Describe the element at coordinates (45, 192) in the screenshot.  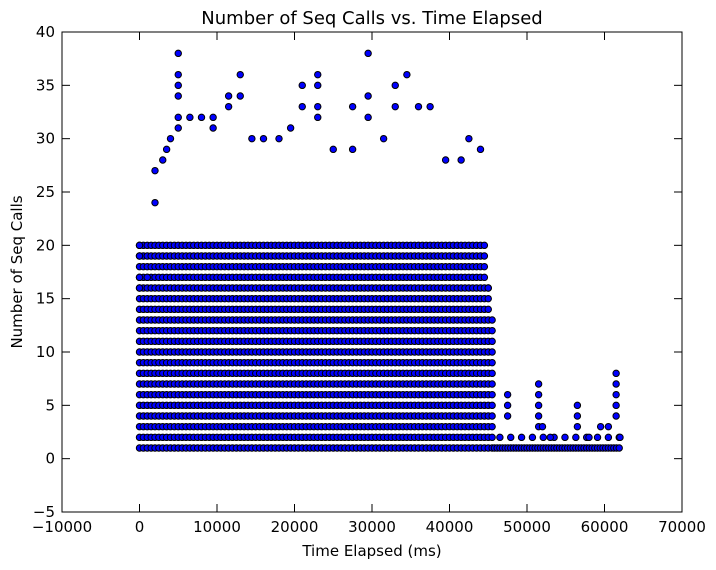
I see `y-tick-label: 25` at that location.